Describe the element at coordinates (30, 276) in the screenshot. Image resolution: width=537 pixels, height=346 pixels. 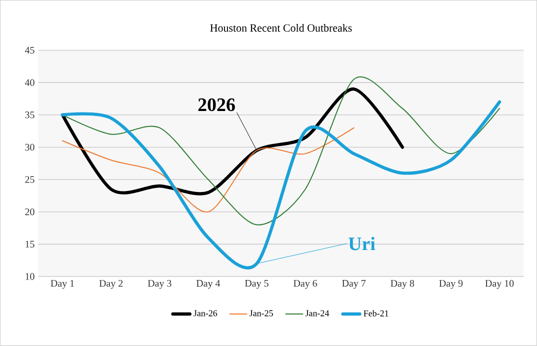
I see `y-tick-label: 10` at that location.